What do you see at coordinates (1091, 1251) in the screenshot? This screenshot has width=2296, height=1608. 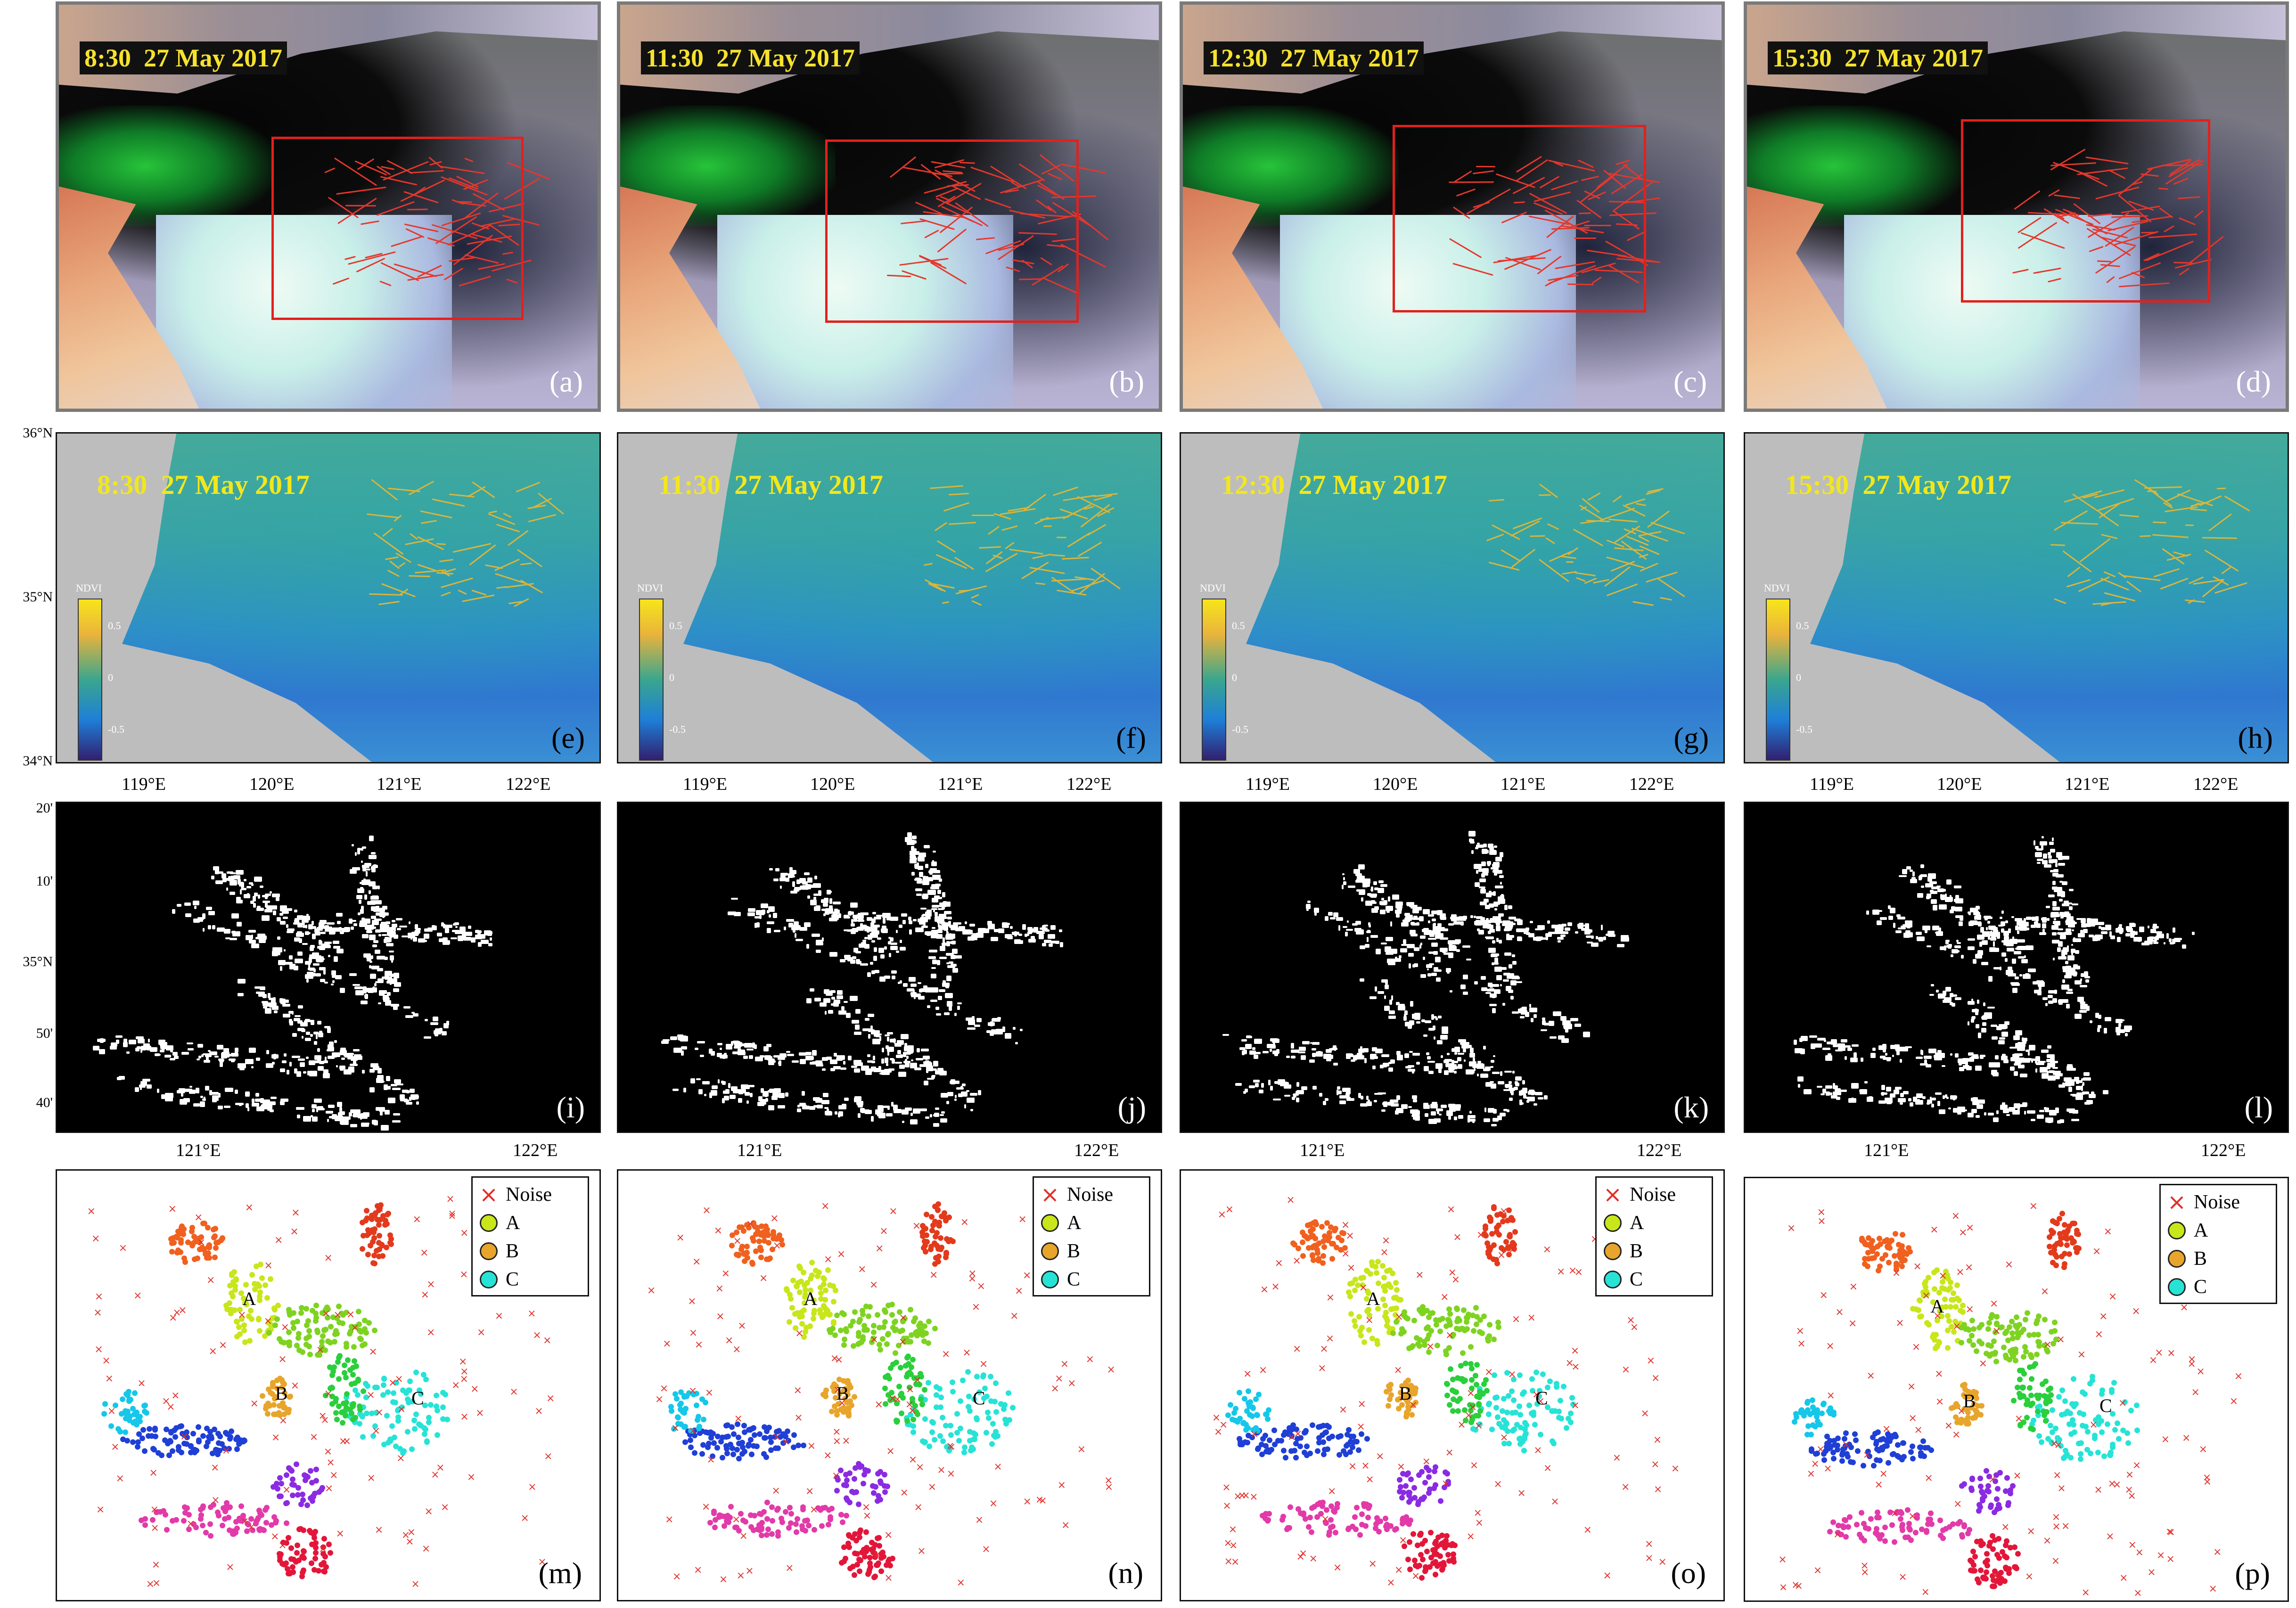 I see `legend-entry: B` at bounding box center [1091, 1251].